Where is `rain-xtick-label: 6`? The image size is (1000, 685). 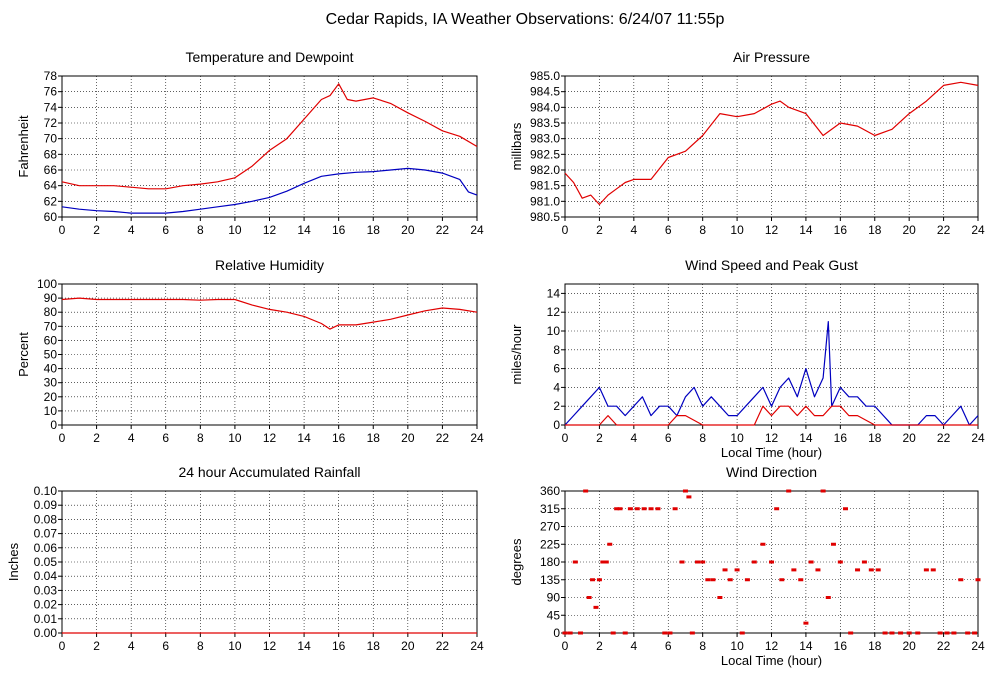 rain-xtick-label: 6 is located at coordinates (165, 646).